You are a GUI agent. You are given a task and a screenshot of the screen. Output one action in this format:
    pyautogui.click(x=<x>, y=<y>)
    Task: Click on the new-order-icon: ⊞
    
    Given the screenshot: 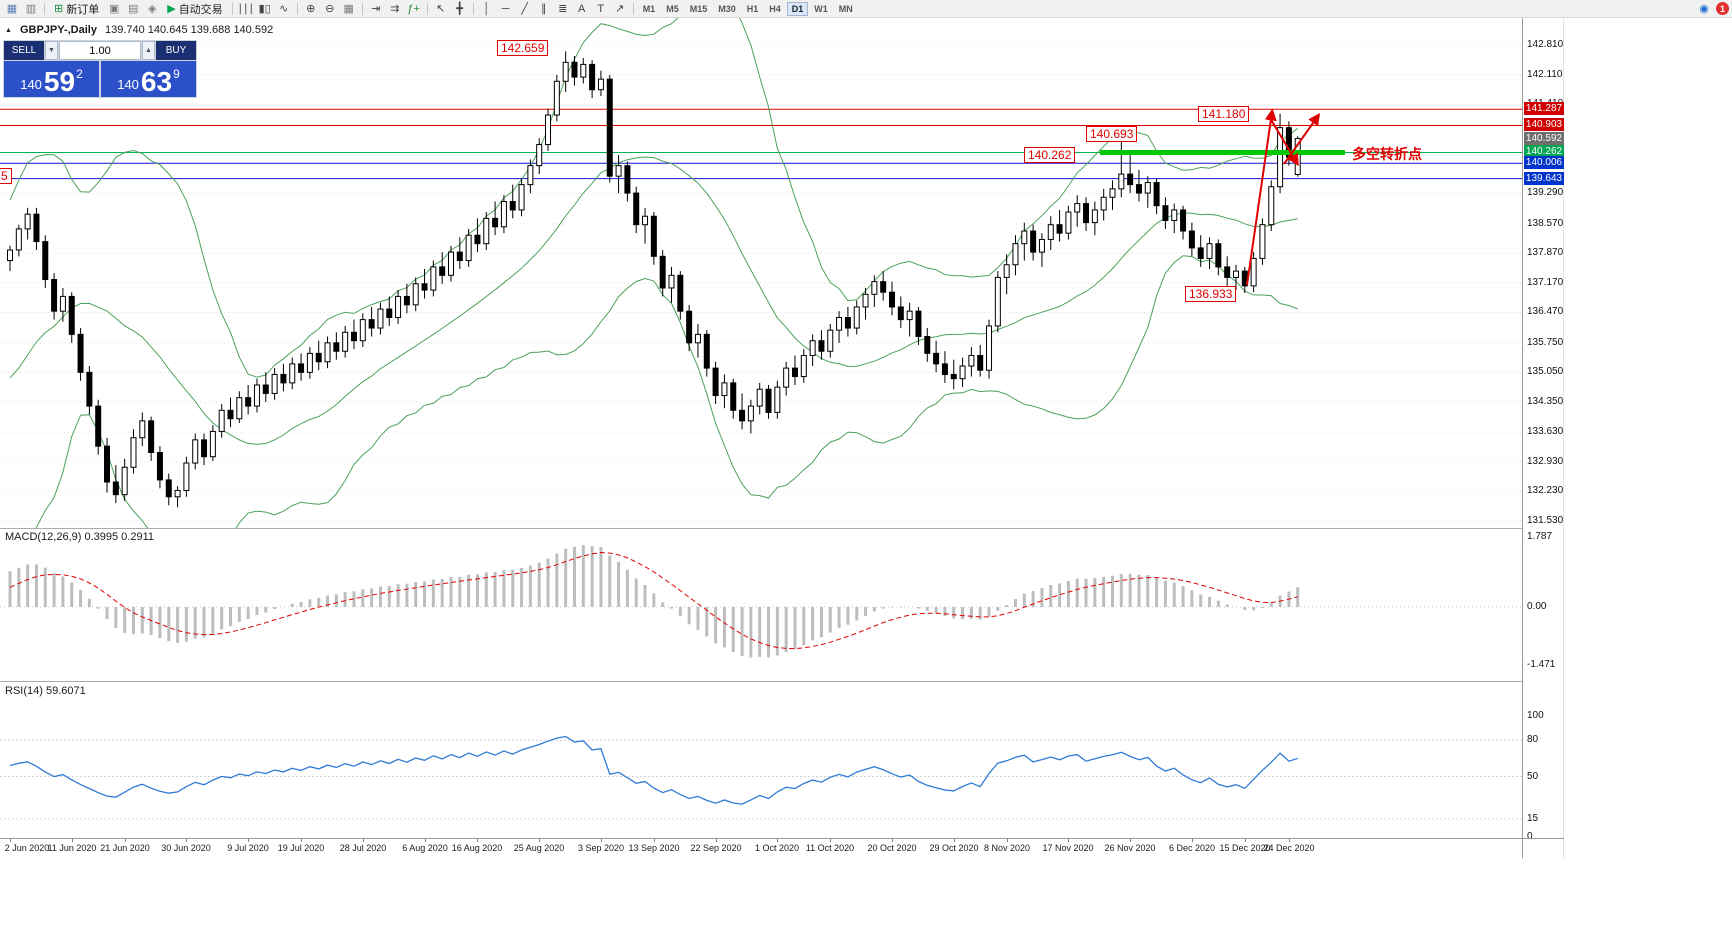 What is the action you would take?
    pyautogui.click(x=59, y=9)
    